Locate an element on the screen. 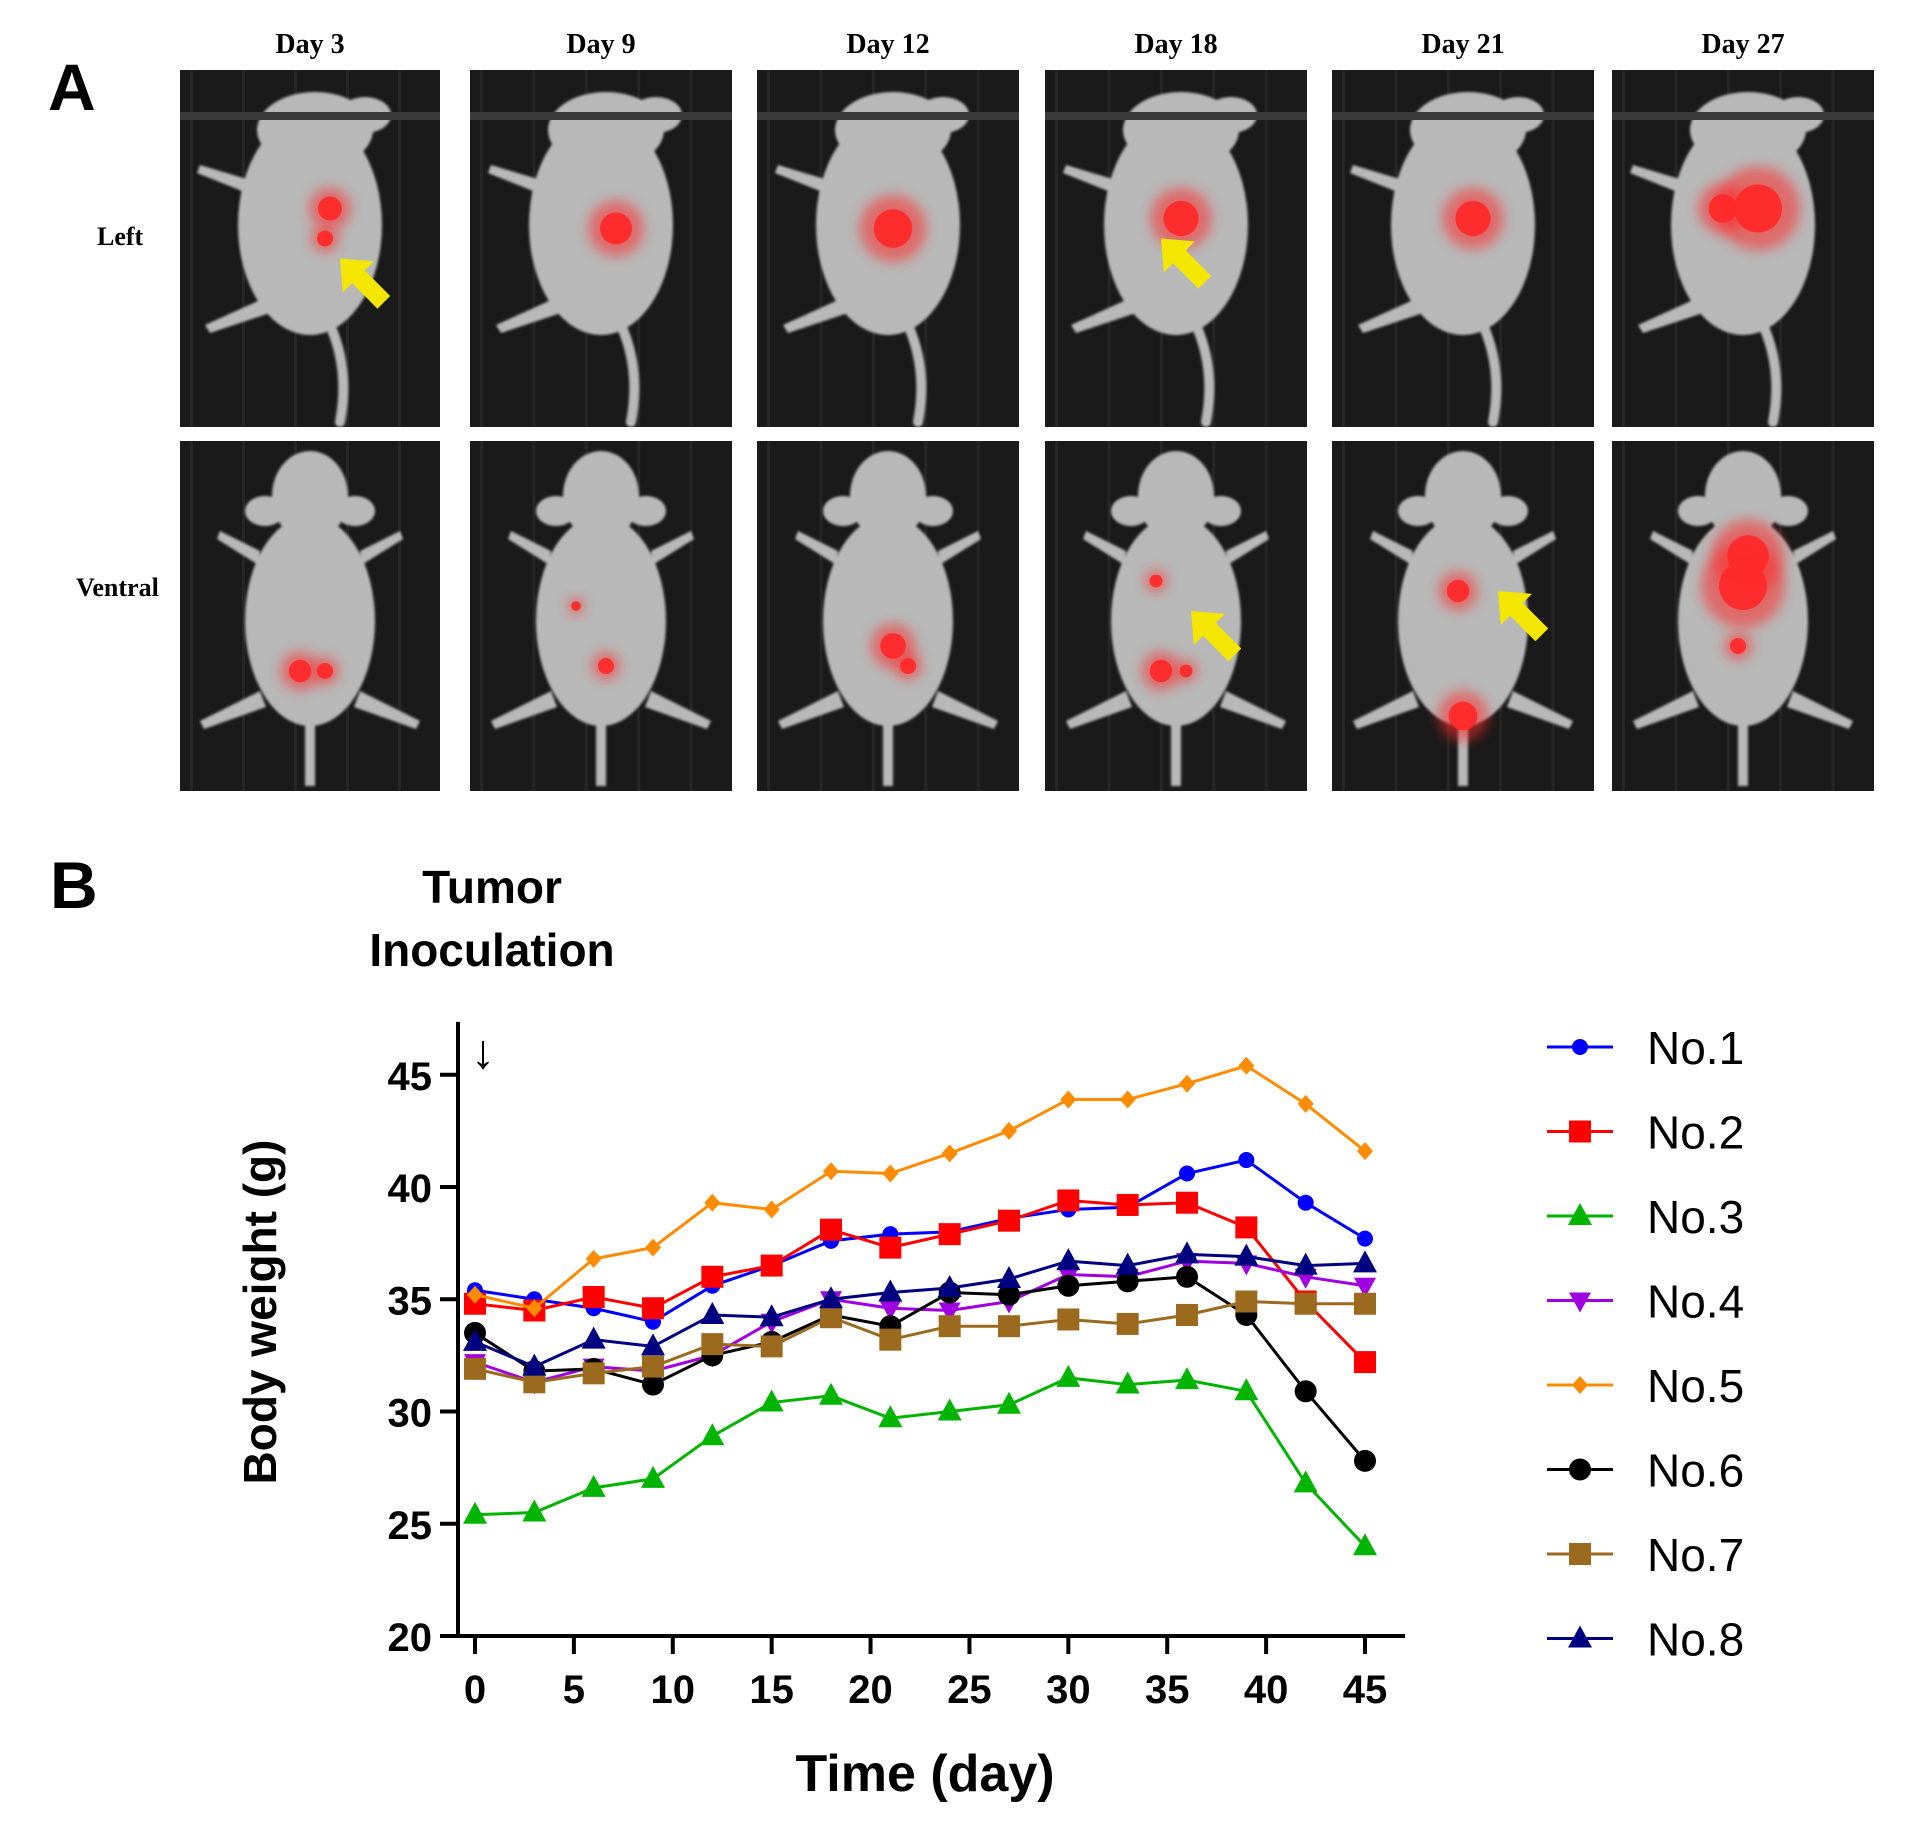  day-label: Day 27 is located at coordinates (1742, 44).